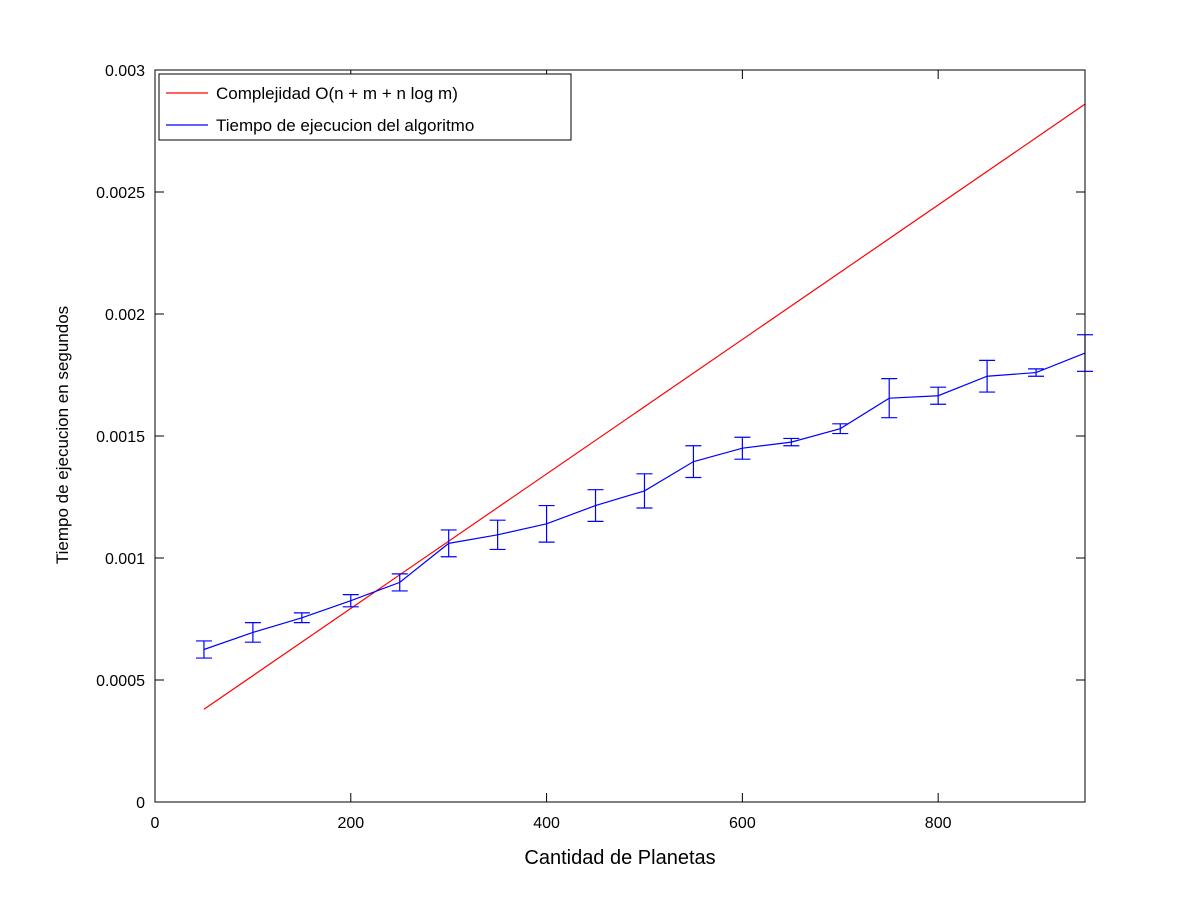 Image resolution: width=1200 pixels, height=900 pixels. I want to click on x-axis-title: Cantidad de Planetas, so click(619, 858).